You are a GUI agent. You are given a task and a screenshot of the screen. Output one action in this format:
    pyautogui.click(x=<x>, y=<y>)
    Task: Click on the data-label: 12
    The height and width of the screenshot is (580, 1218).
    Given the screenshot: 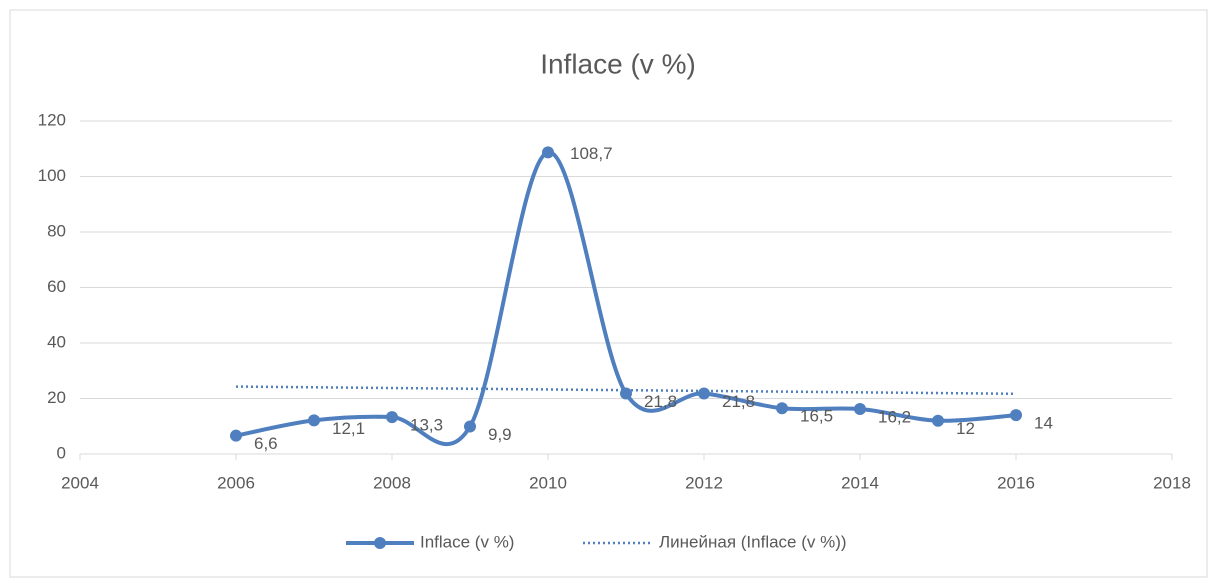 What is the action you would take?
    pyautogui.click(x=965, y=428)
    